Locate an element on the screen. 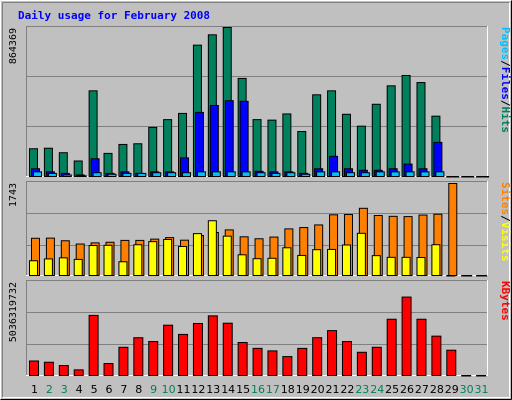 The width and height of the screenshot is (512, 400). day-label: 3 is located at coordinates (64, 389).